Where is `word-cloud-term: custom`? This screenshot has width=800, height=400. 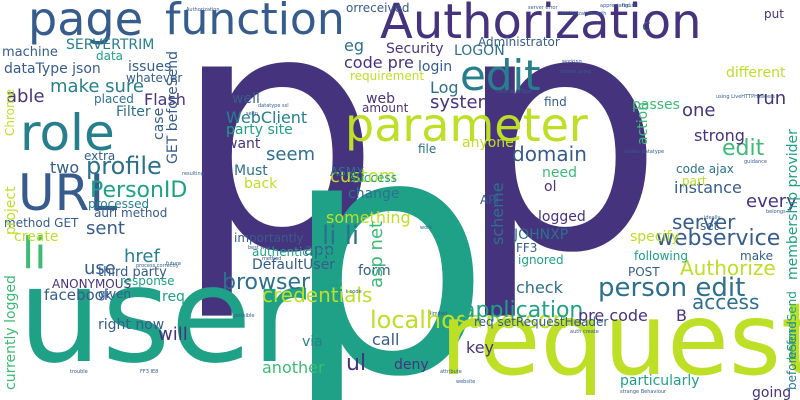
word-cloud-term: custom is located at coordinates (363, 176).